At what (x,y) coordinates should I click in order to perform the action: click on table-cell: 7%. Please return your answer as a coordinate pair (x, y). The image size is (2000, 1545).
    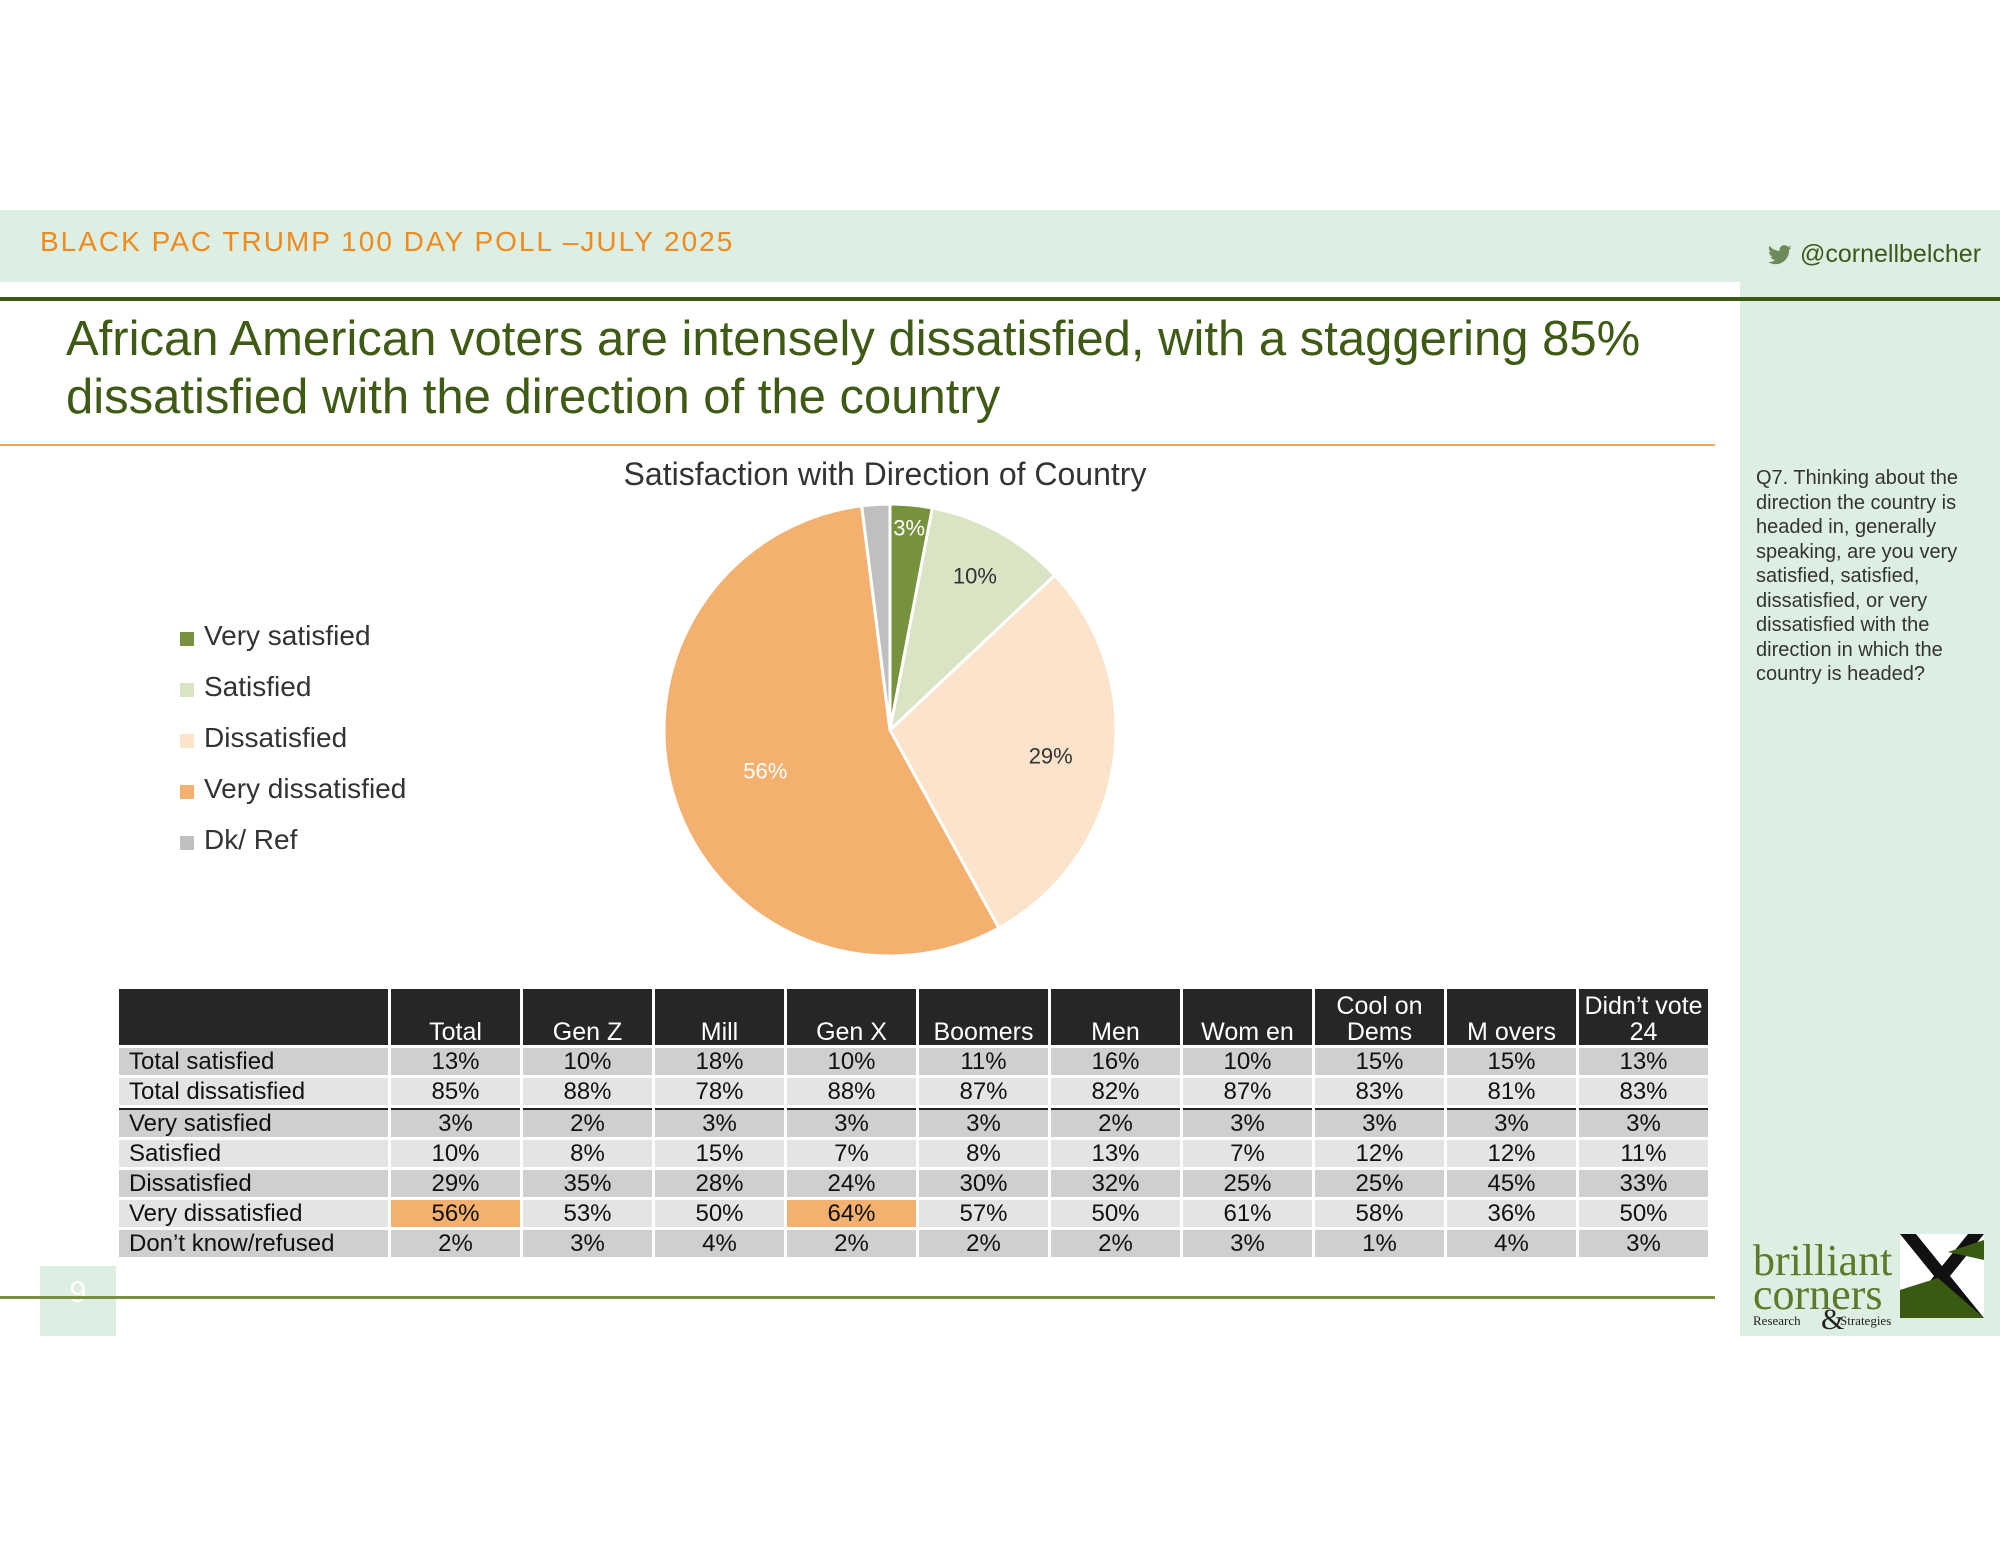
    Looking at the image, I should click on (851, 1153).